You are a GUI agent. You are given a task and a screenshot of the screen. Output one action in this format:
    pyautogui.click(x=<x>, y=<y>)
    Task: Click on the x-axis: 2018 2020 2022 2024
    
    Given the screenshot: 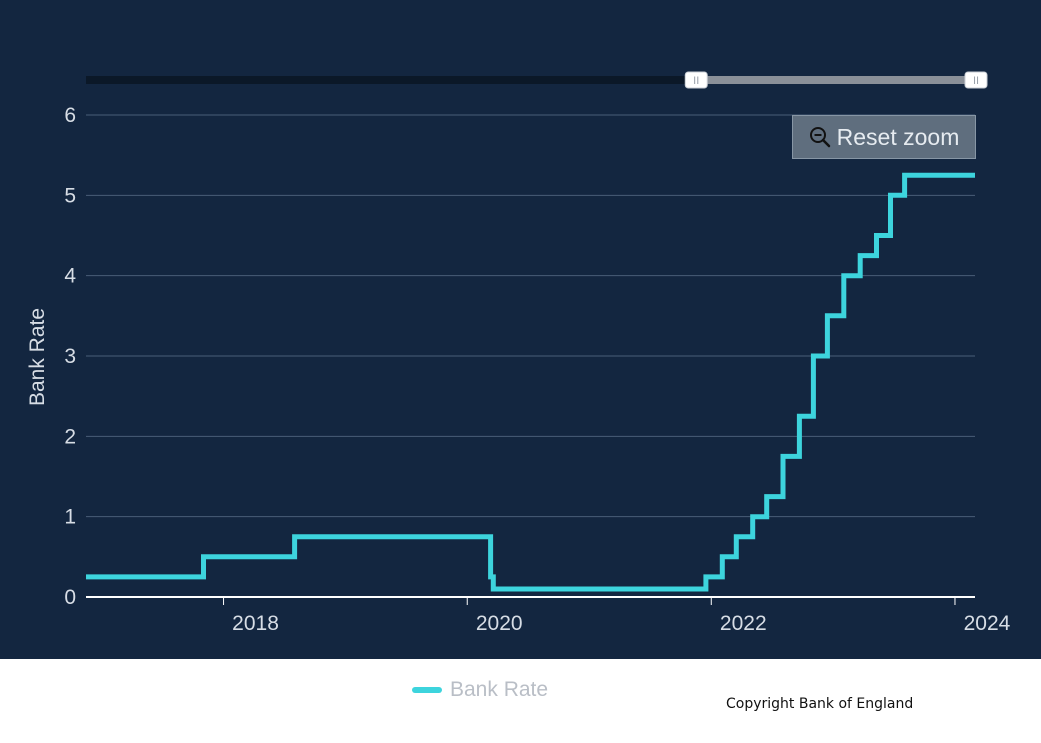 What is the action you would take?
    pyautogui.click(x=548, y=615)
    